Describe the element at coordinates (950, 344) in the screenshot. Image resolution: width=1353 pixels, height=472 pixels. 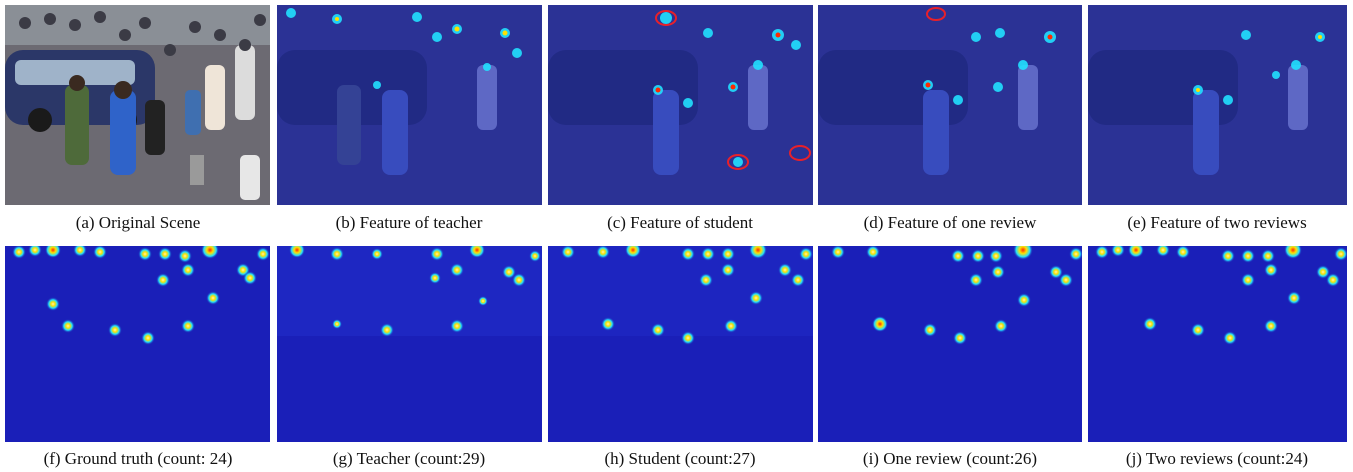
I see `one-review-density-map` at that location.